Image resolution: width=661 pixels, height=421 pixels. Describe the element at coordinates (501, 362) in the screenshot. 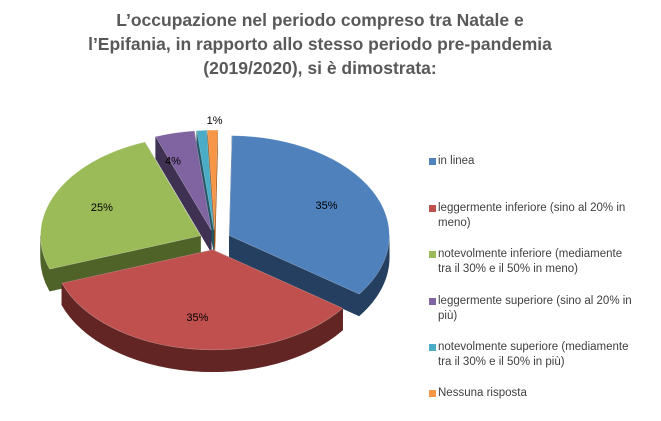

I see `legend-label: tra il 30% e il 50% in più)` at that location.